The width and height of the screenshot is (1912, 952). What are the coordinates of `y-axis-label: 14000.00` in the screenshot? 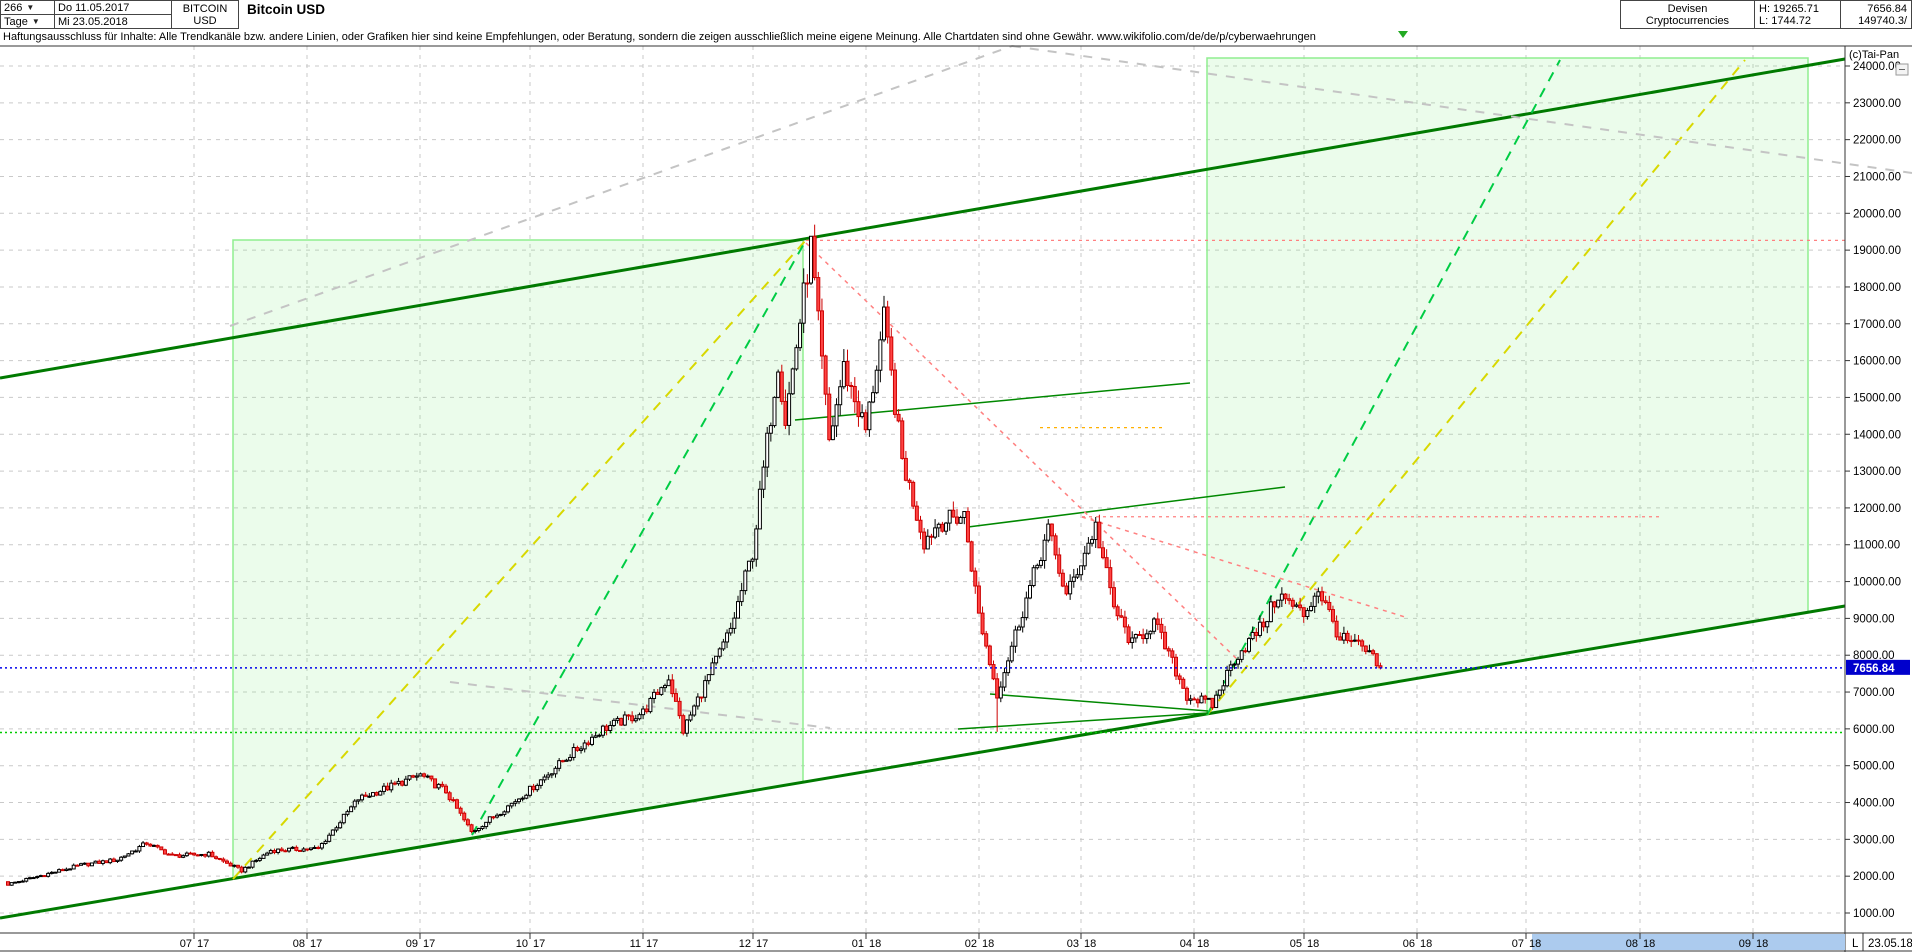 It's located at (1877, 435).